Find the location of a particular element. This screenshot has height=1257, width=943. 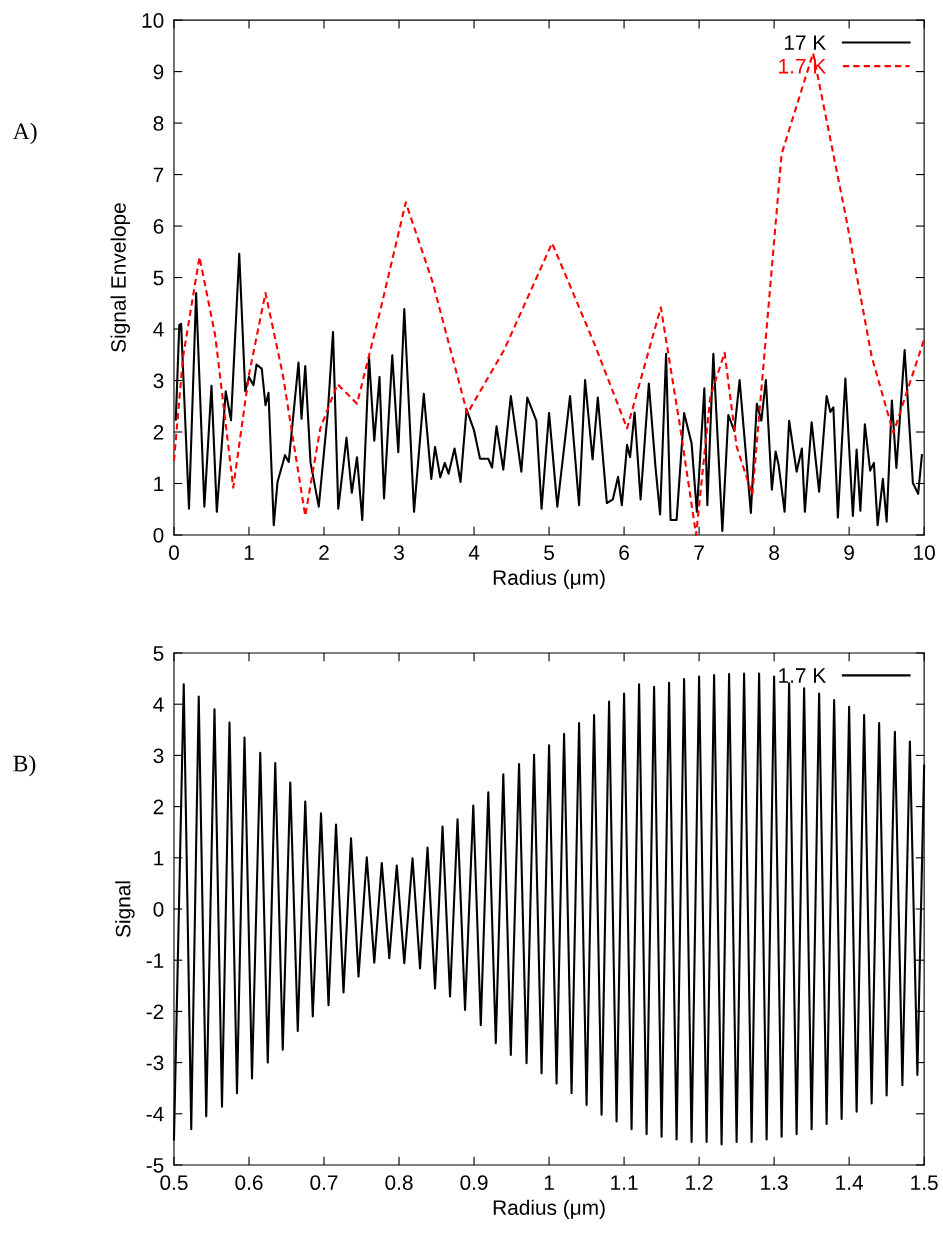

y-tick-label: 9 is located at coordinates (158, 72).